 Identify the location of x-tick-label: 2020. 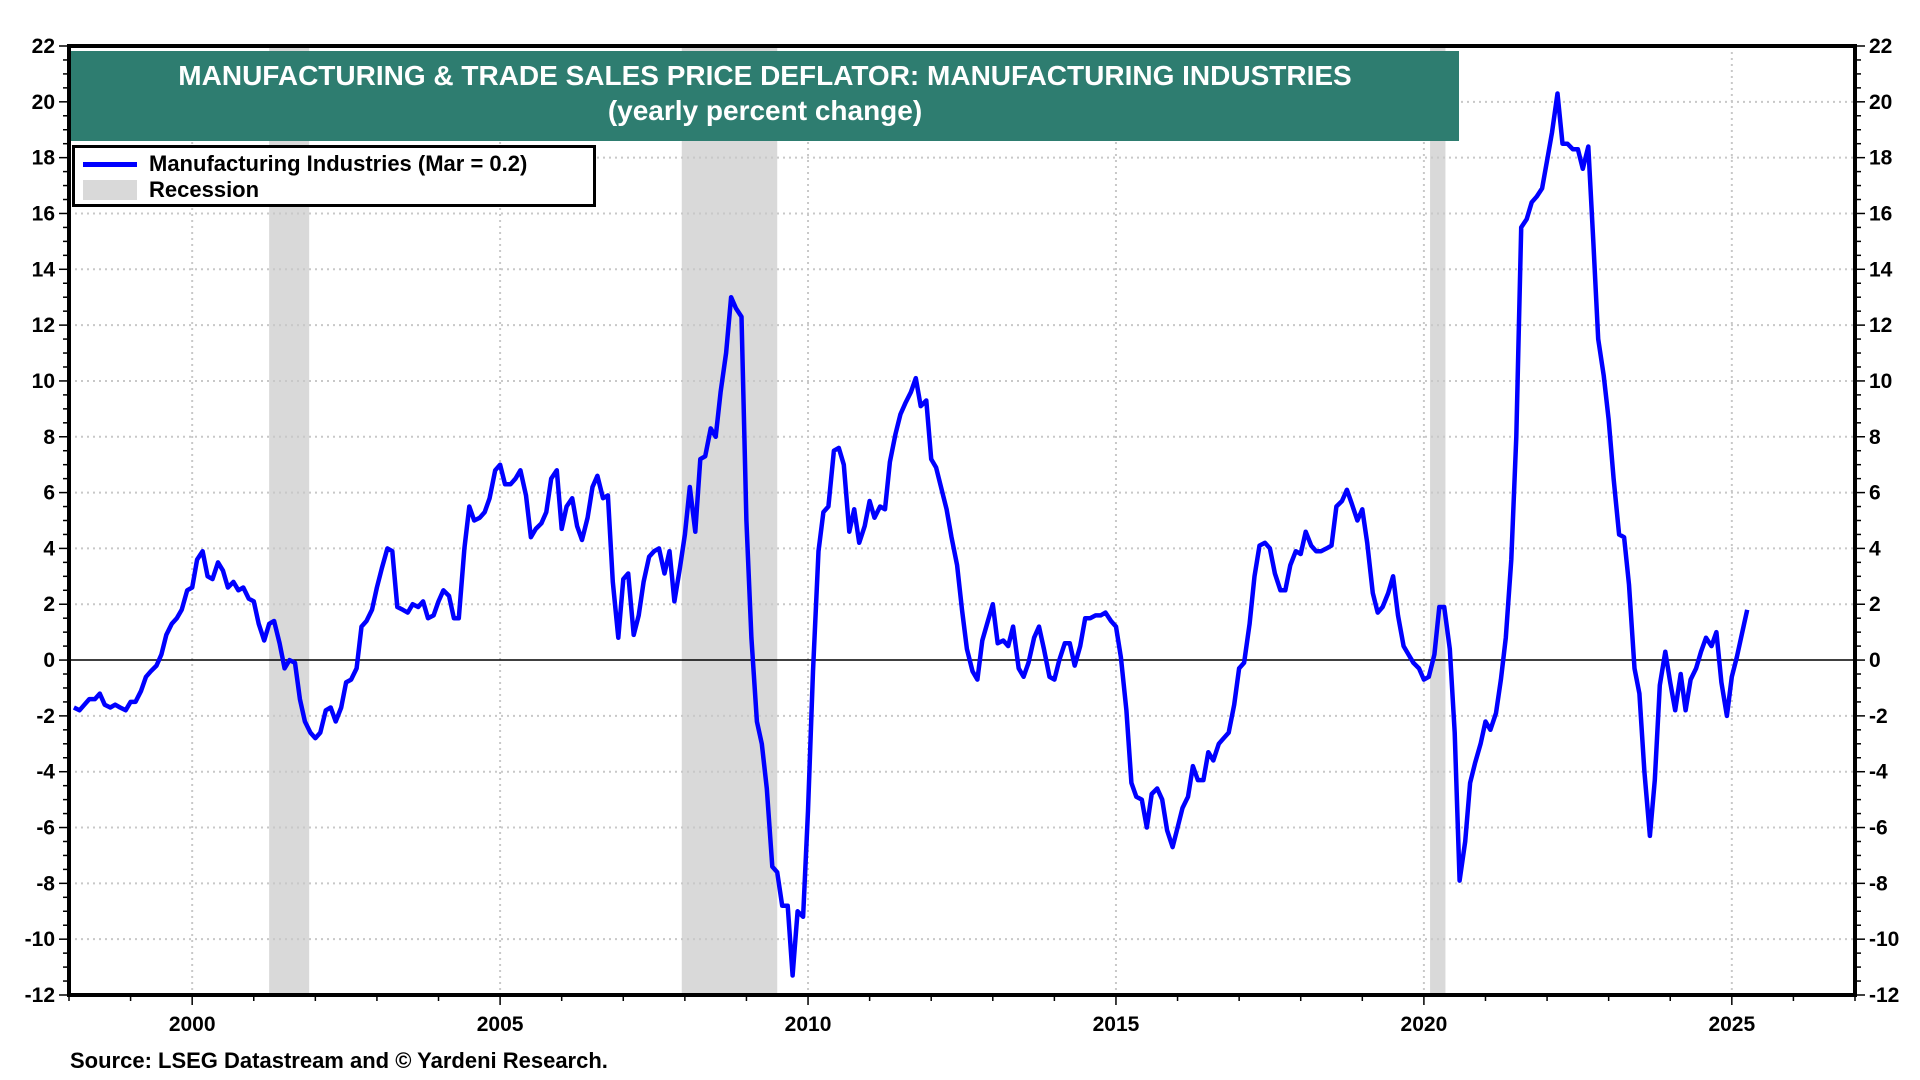
(1424, 1024).